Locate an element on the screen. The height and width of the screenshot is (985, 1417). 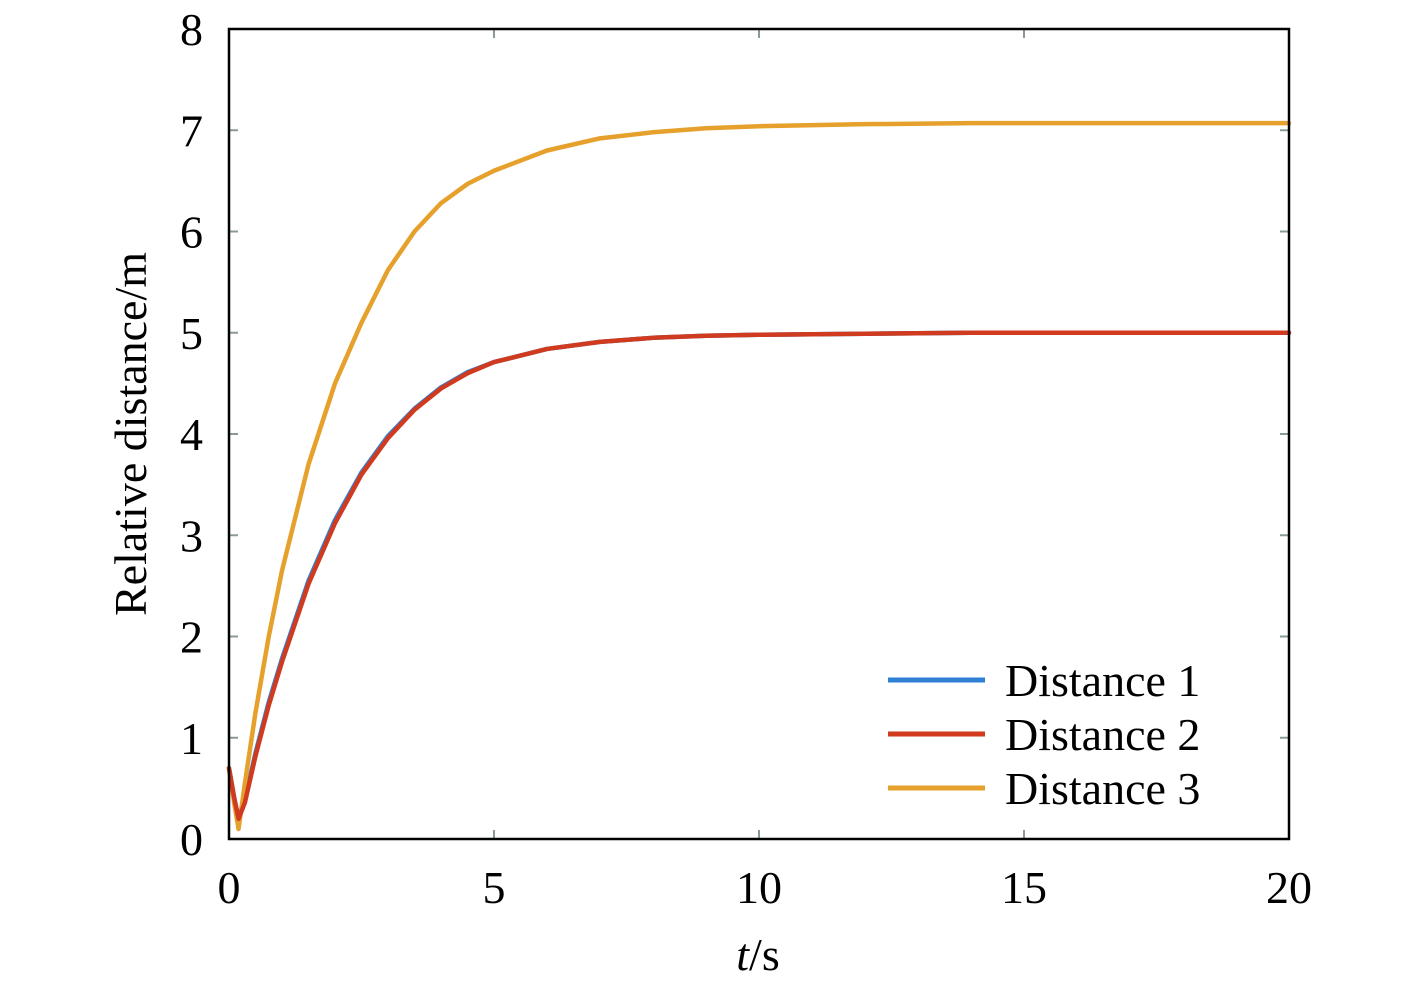
y-tick-label: 2 is located at coordinates (191, 637).